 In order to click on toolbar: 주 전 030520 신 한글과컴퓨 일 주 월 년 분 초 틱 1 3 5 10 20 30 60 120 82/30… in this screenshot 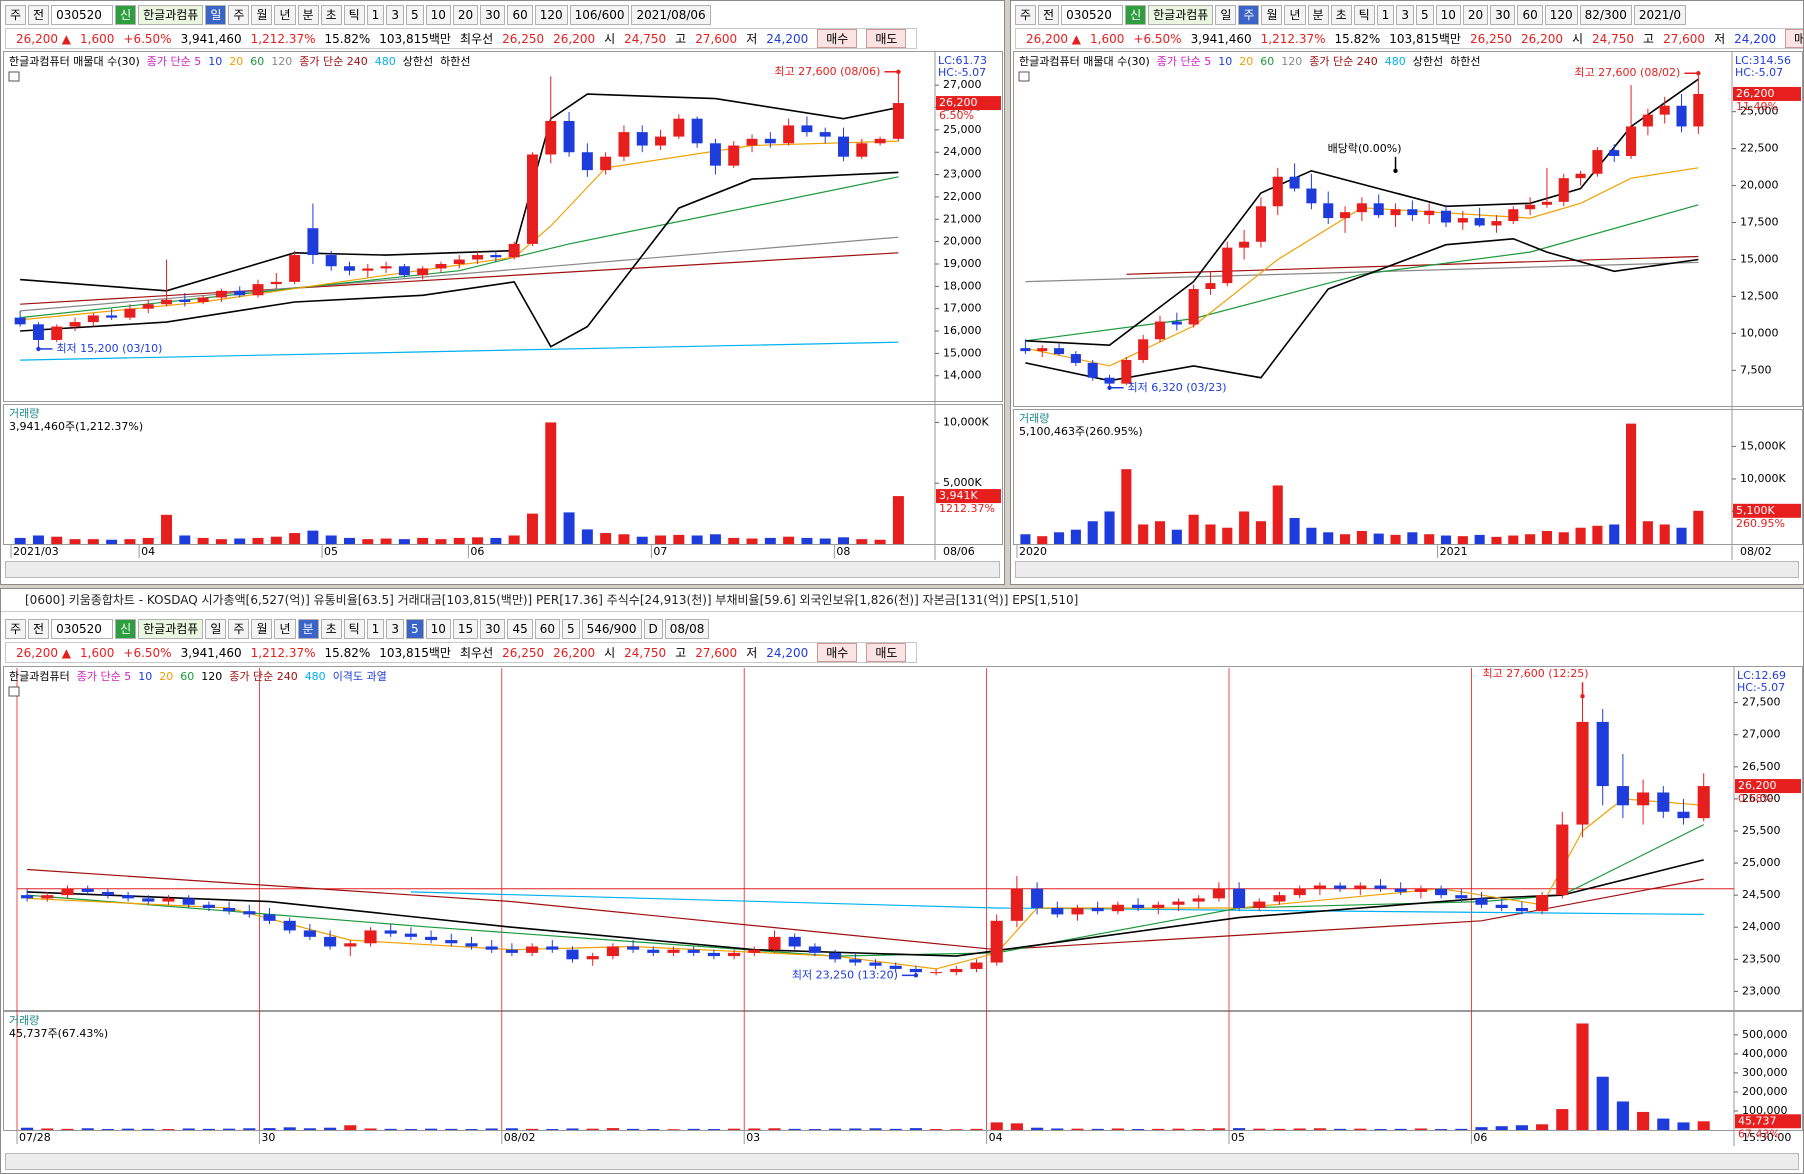, I will do `click(1351, 15)`.